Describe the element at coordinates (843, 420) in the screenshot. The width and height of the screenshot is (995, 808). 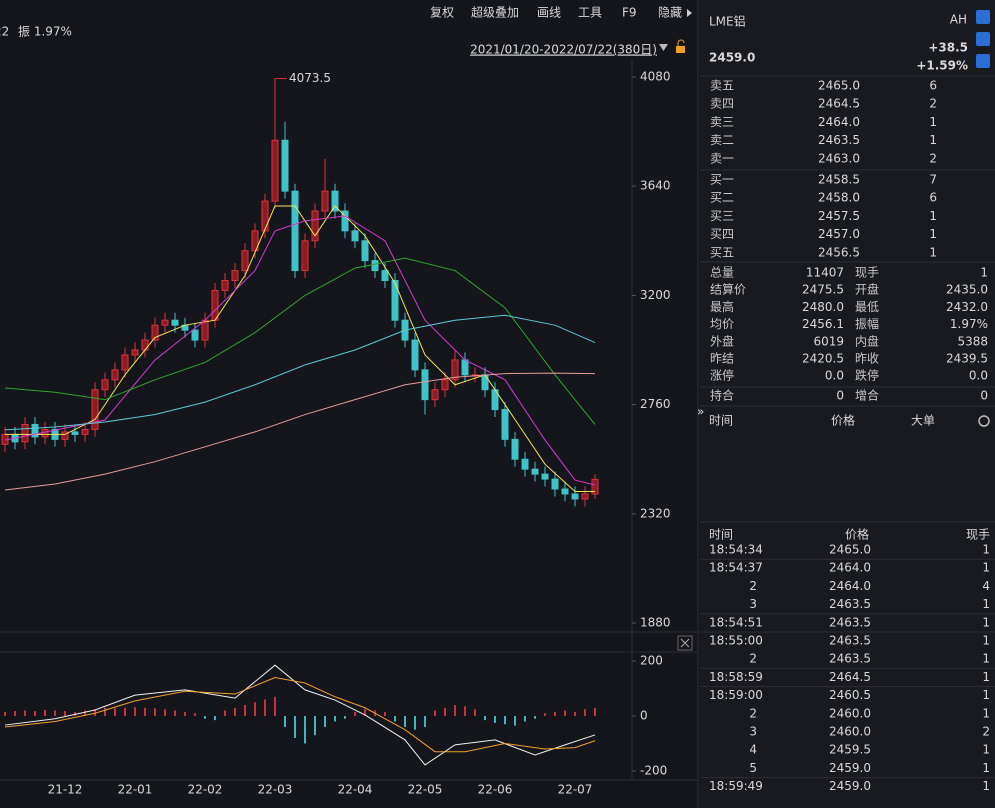
I see `detail-tab: 价格` at that location.